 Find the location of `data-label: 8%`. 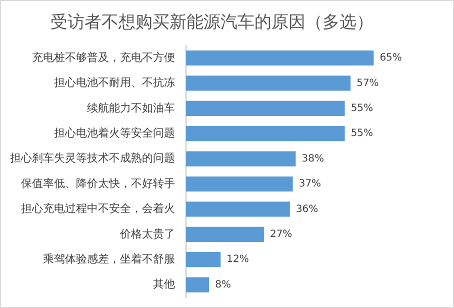

data-label: 8% is located at coordinates (223, 284).